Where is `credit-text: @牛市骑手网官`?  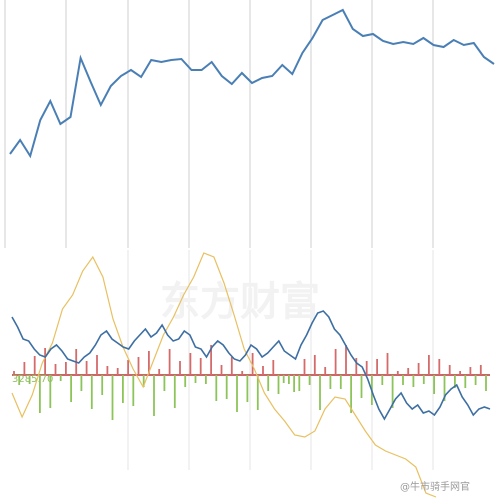
credit-text: @牛市骑手网官 is located at coordinates (435, 486).